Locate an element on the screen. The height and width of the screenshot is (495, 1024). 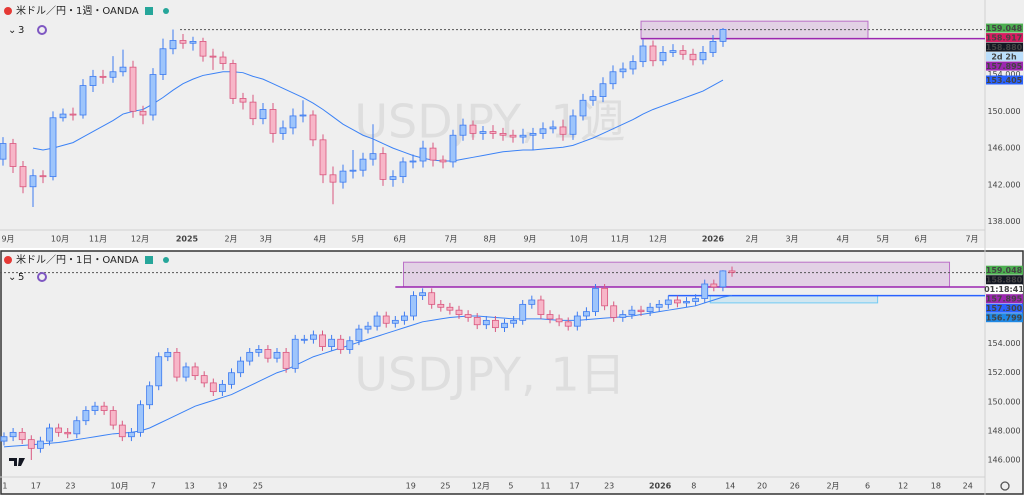
x-tick-label: 6月 is located at coordinates (399, 239).